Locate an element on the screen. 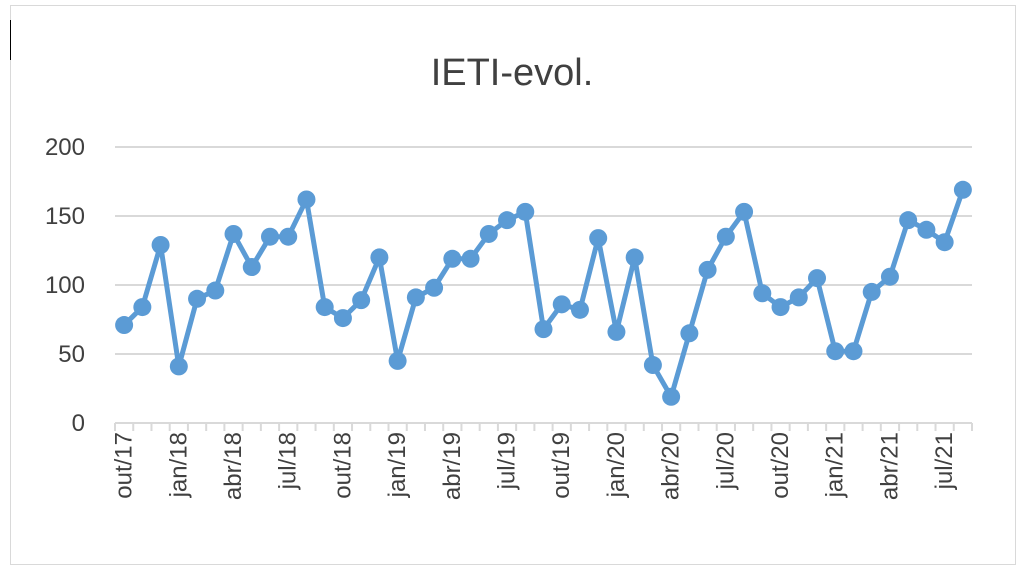 This screenshot has height=573, width=1024. x-tick-label: abr/20 is located at coordinates (671, 466).